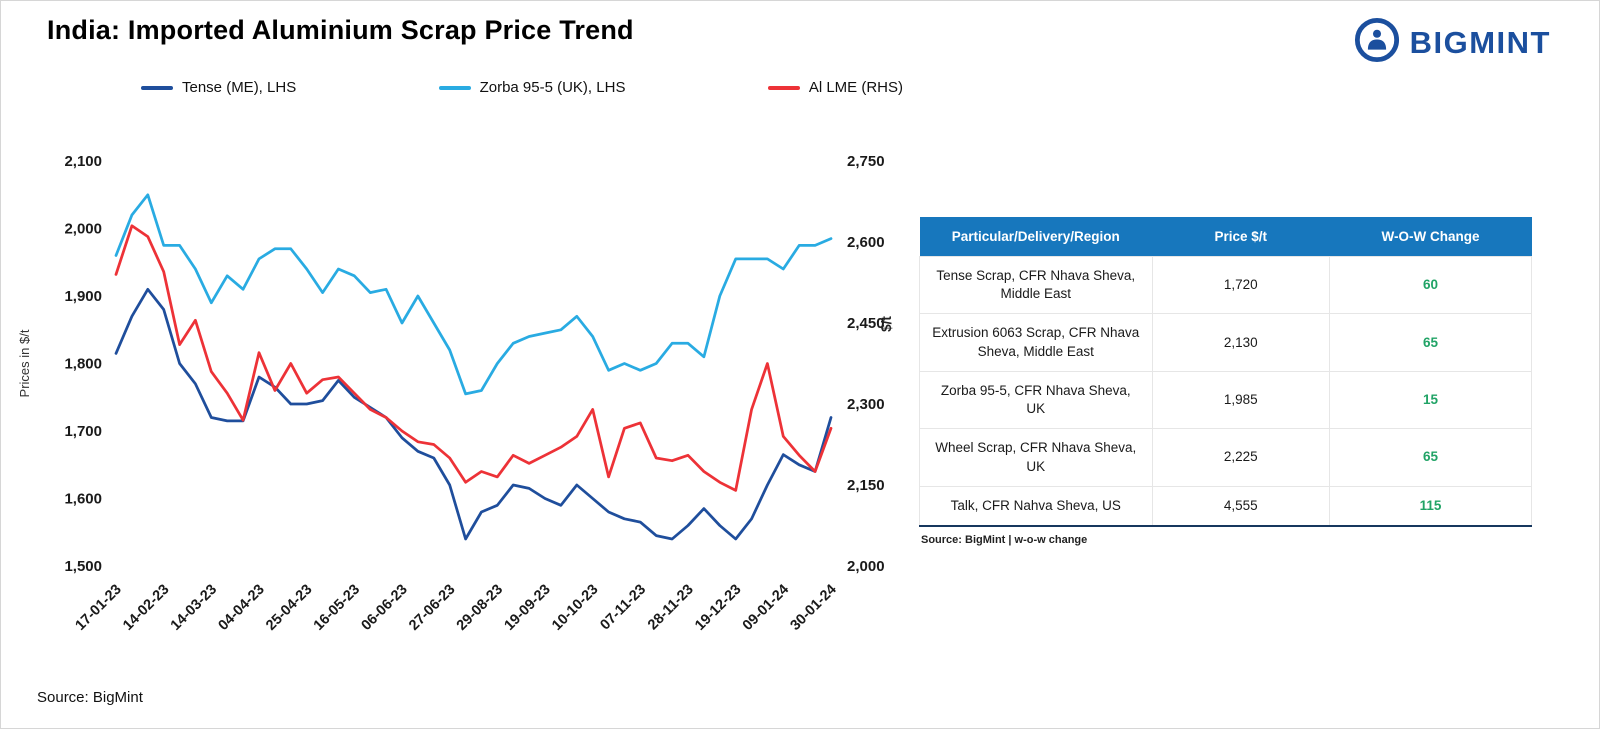  What do you see at coordinates (1241, 285) in the screenshot?
I see `cell-price: 1,720` at bounding box center [1241, 285].